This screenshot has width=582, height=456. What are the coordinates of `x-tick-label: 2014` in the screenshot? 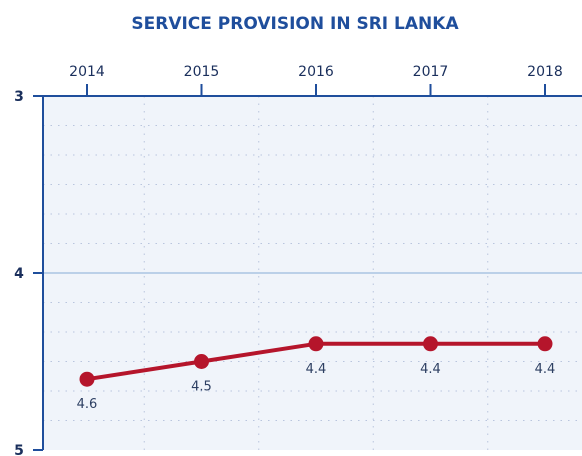 It's located at (87, 72).